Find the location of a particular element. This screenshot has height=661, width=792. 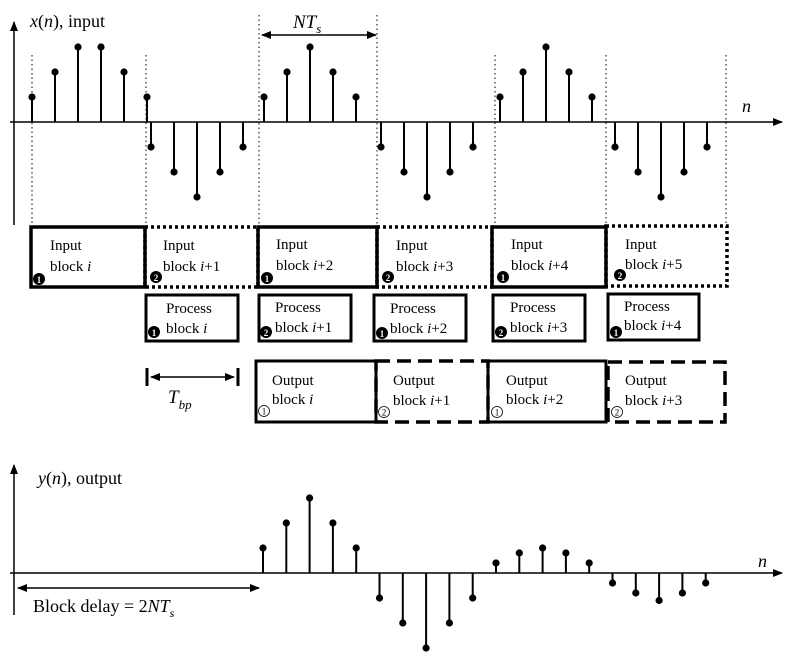

input-block-2-line2: block i+1 is located at coordinates (191, 267).